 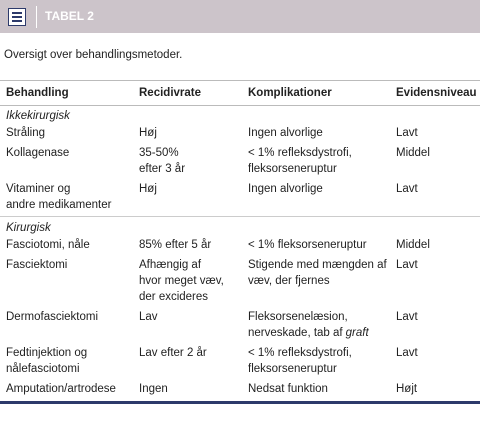 I want to click on table-row: Stråling Høj Ingen alvorlige Lavt, so click(x=240, y=134).